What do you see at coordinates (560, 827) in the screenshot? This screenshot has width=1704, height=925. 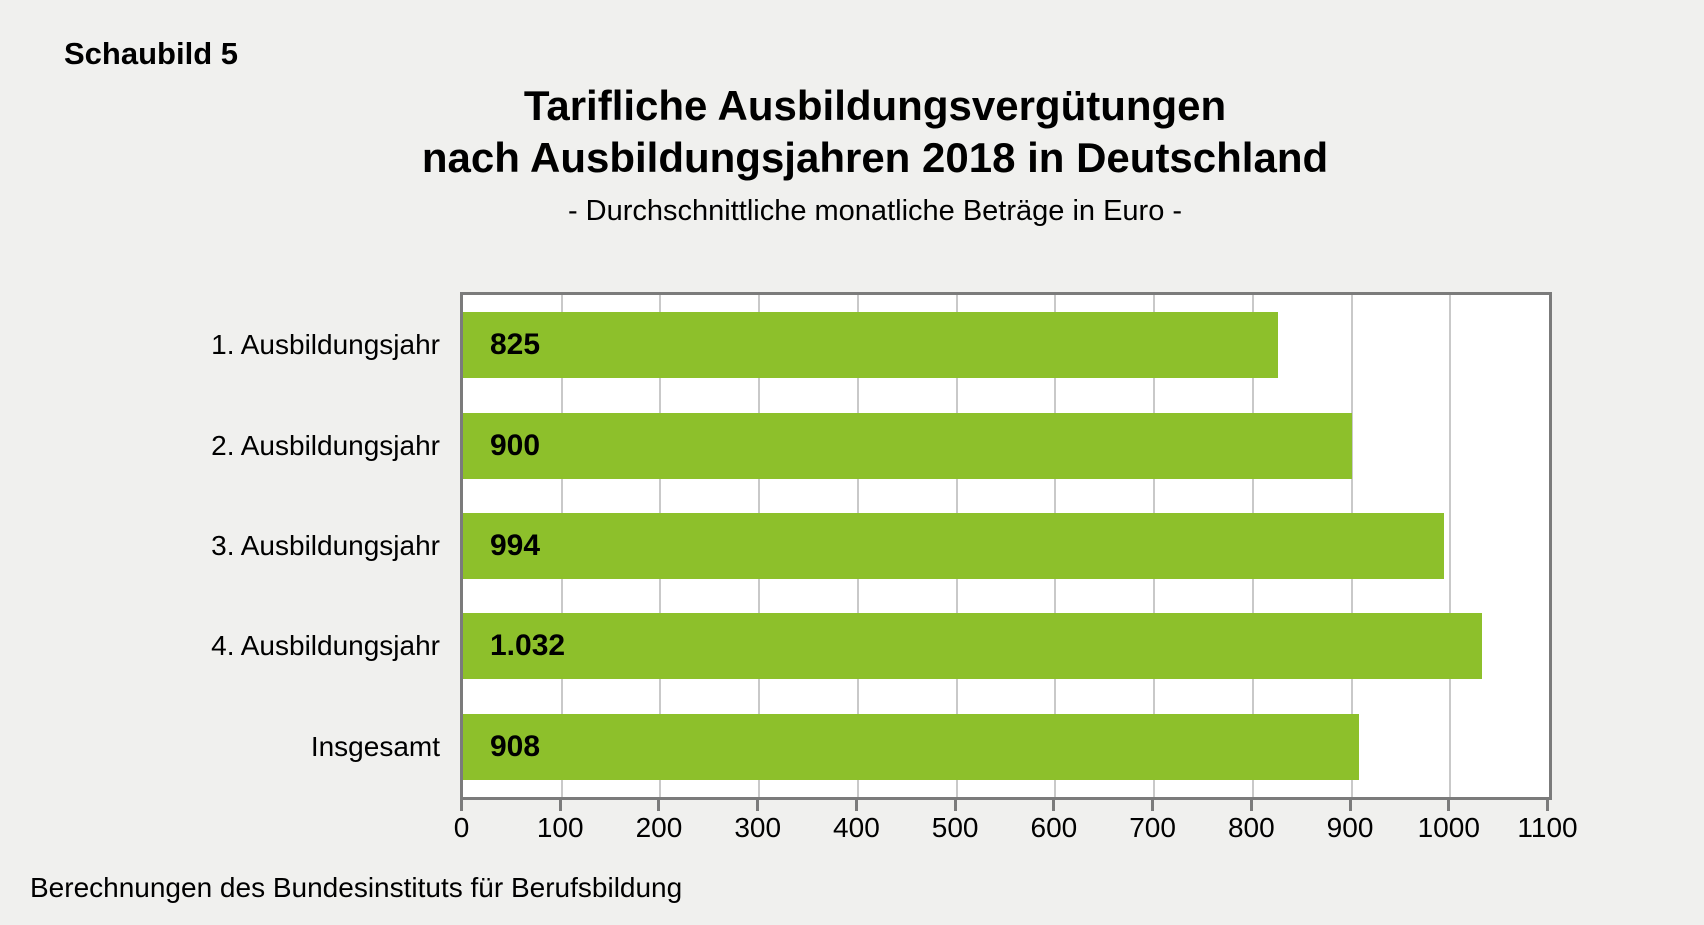 I see `x-axis-tick-label: 100` at bounding box center [560, 827].